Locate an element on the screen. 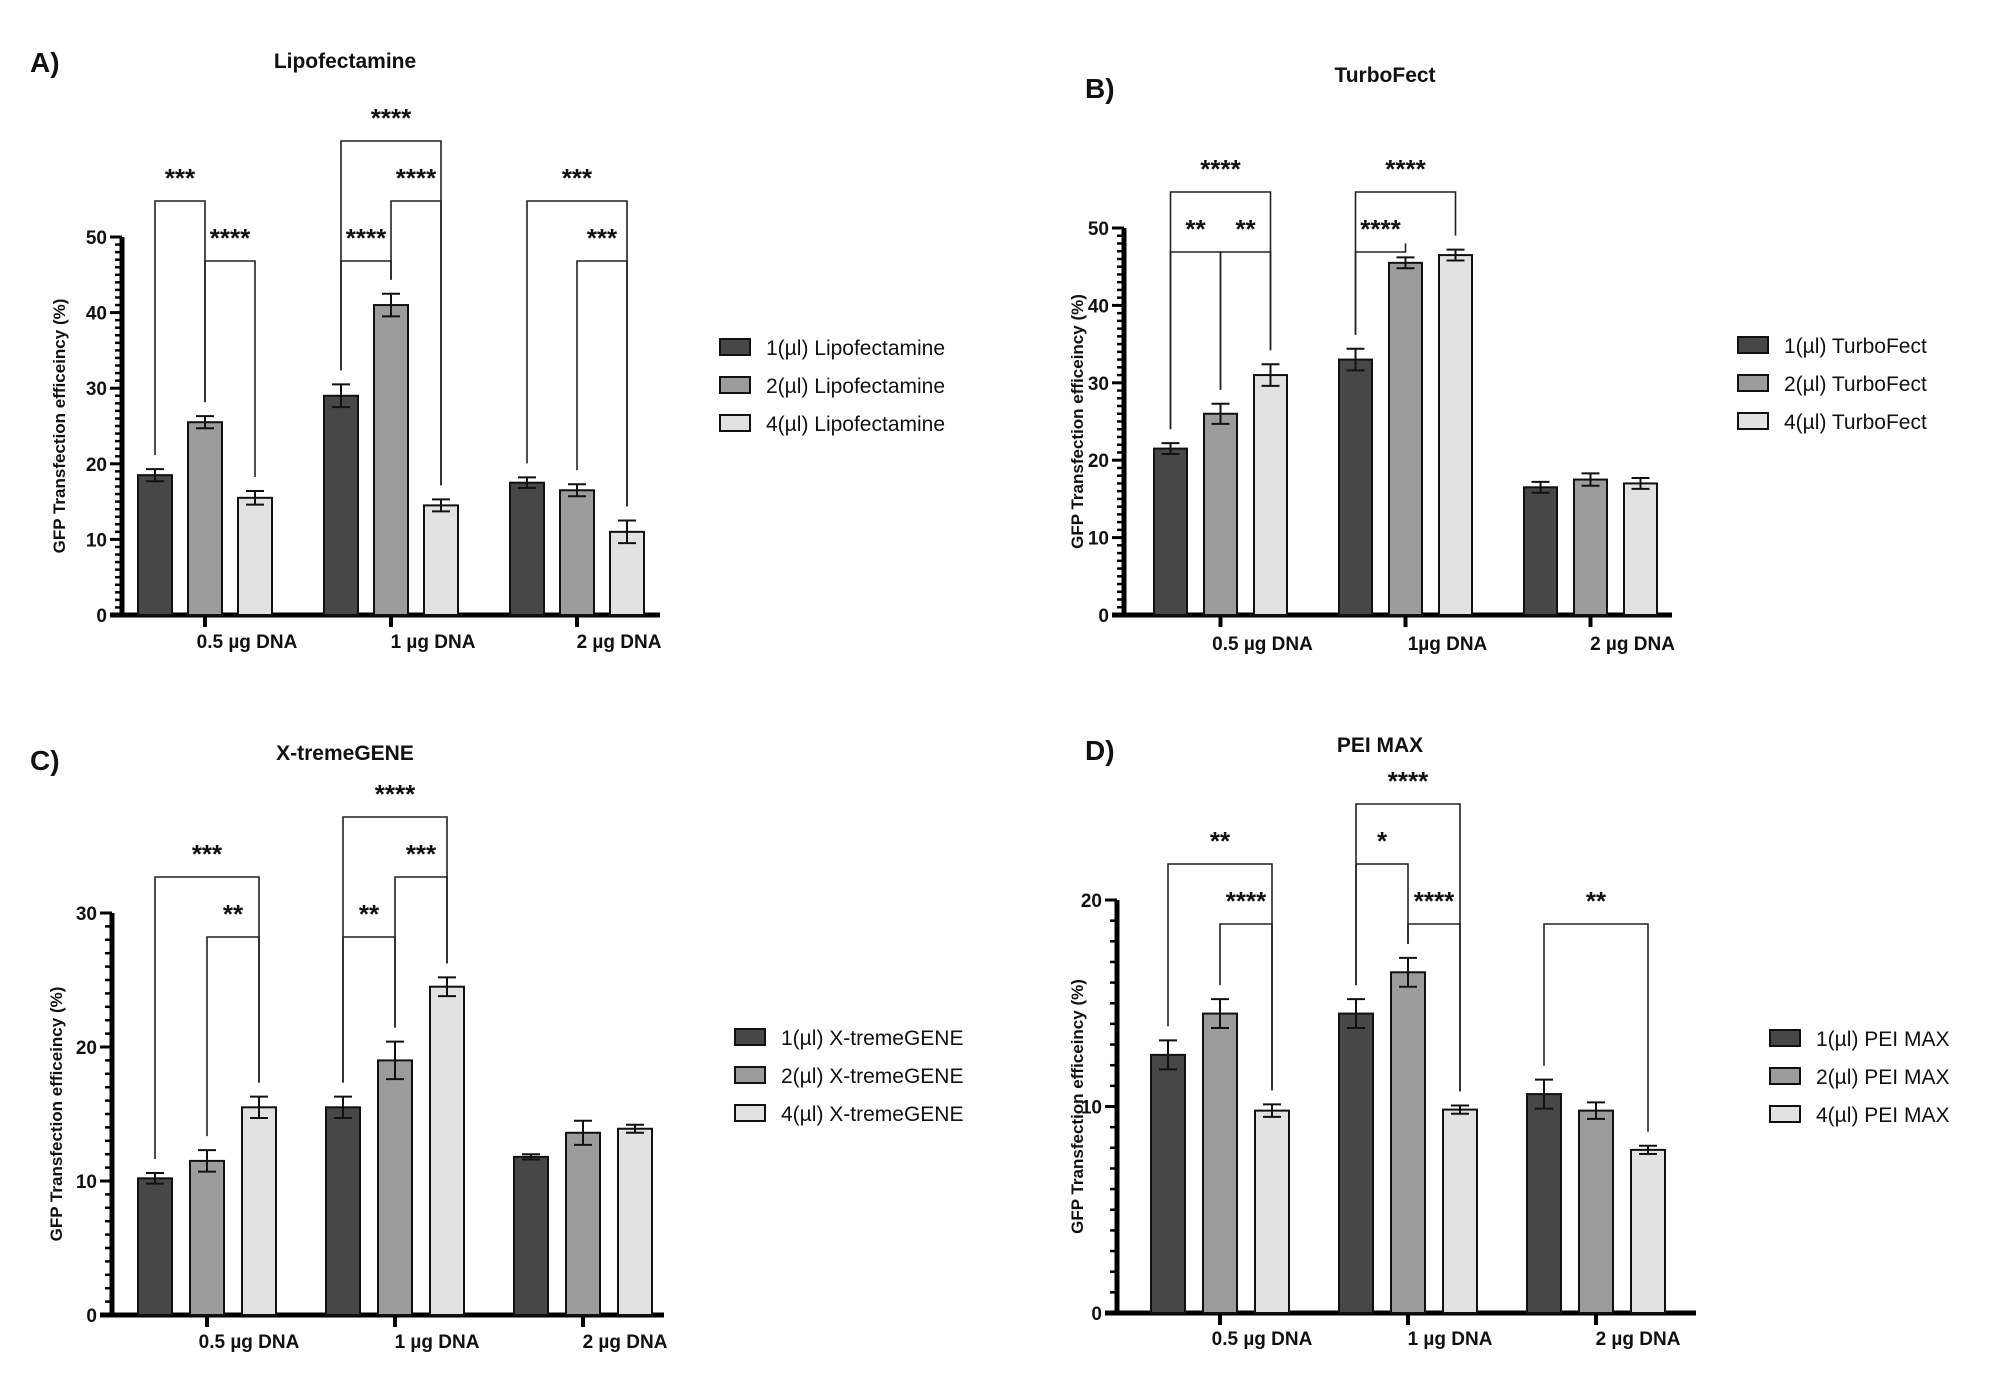 Image resolution: width=2008 pixels, height=1397 pixels. legend-label: 4(µl) Lipofectamine is located at coordinates (855, 424).